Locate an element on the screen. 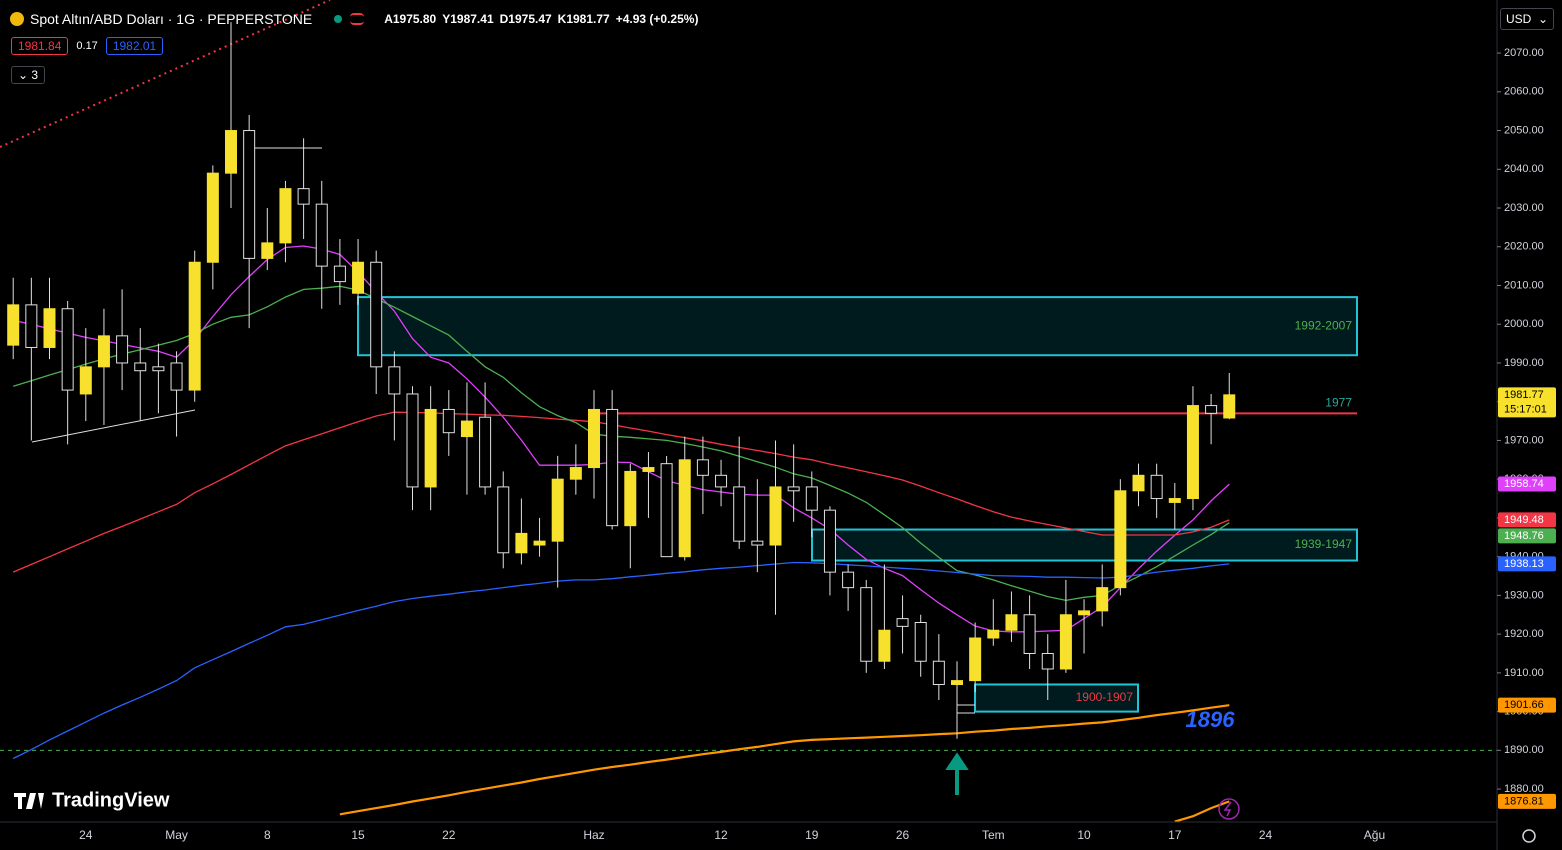  price-badge-label: 1948.76 is located at coordinates (1524, 536).